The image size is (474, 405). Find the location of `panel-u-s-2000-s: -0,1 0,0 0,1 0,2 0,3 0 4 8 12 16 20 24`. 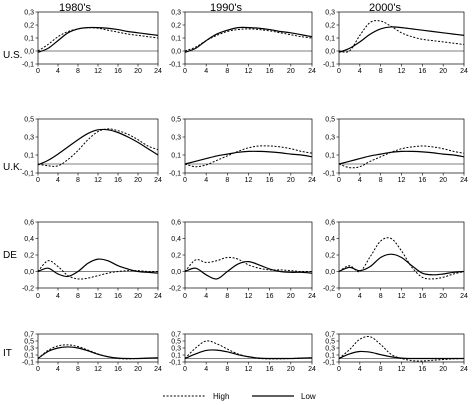

panel-u-s-2000-s: -0,1 0,0 0,1 0,2 0,3 0 4 8 12 16 20 24 is located at coordinates (395, 43).